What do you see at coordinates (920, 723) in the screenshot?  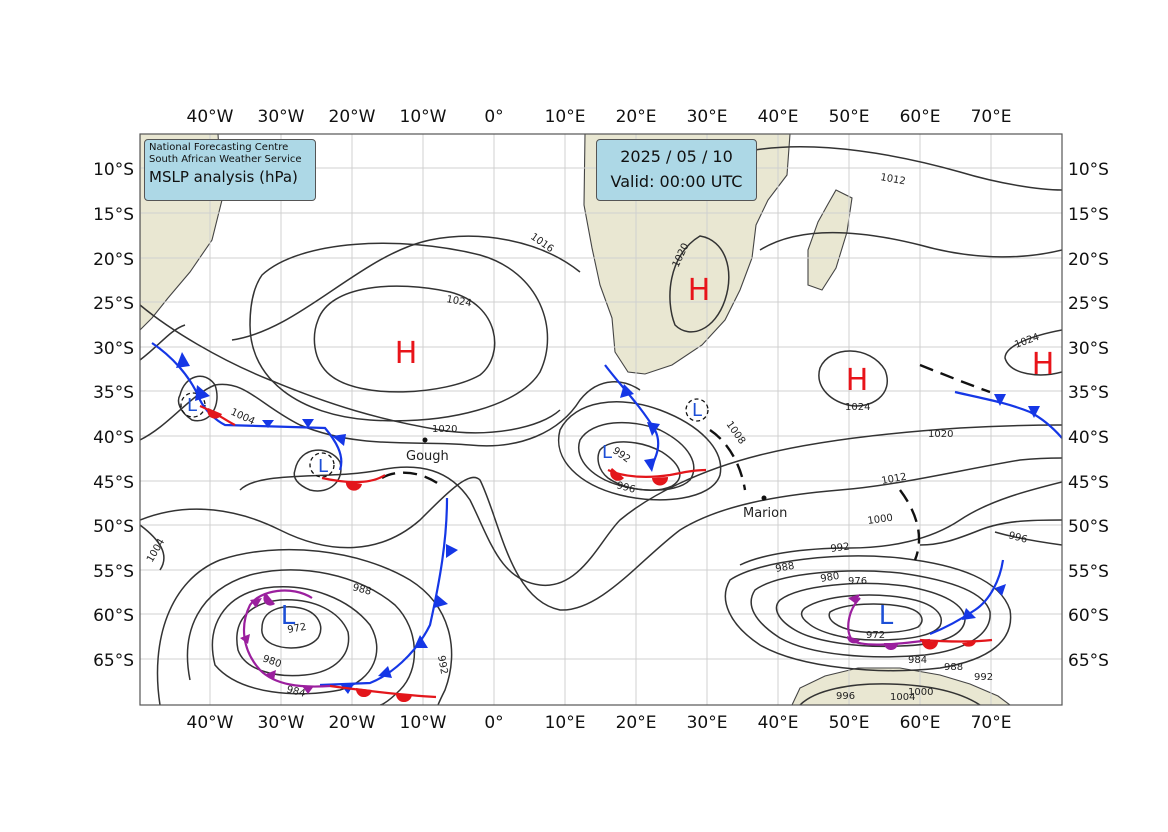 I see `bottom-lon-label: 60°E` at bounding box center [920, 723].